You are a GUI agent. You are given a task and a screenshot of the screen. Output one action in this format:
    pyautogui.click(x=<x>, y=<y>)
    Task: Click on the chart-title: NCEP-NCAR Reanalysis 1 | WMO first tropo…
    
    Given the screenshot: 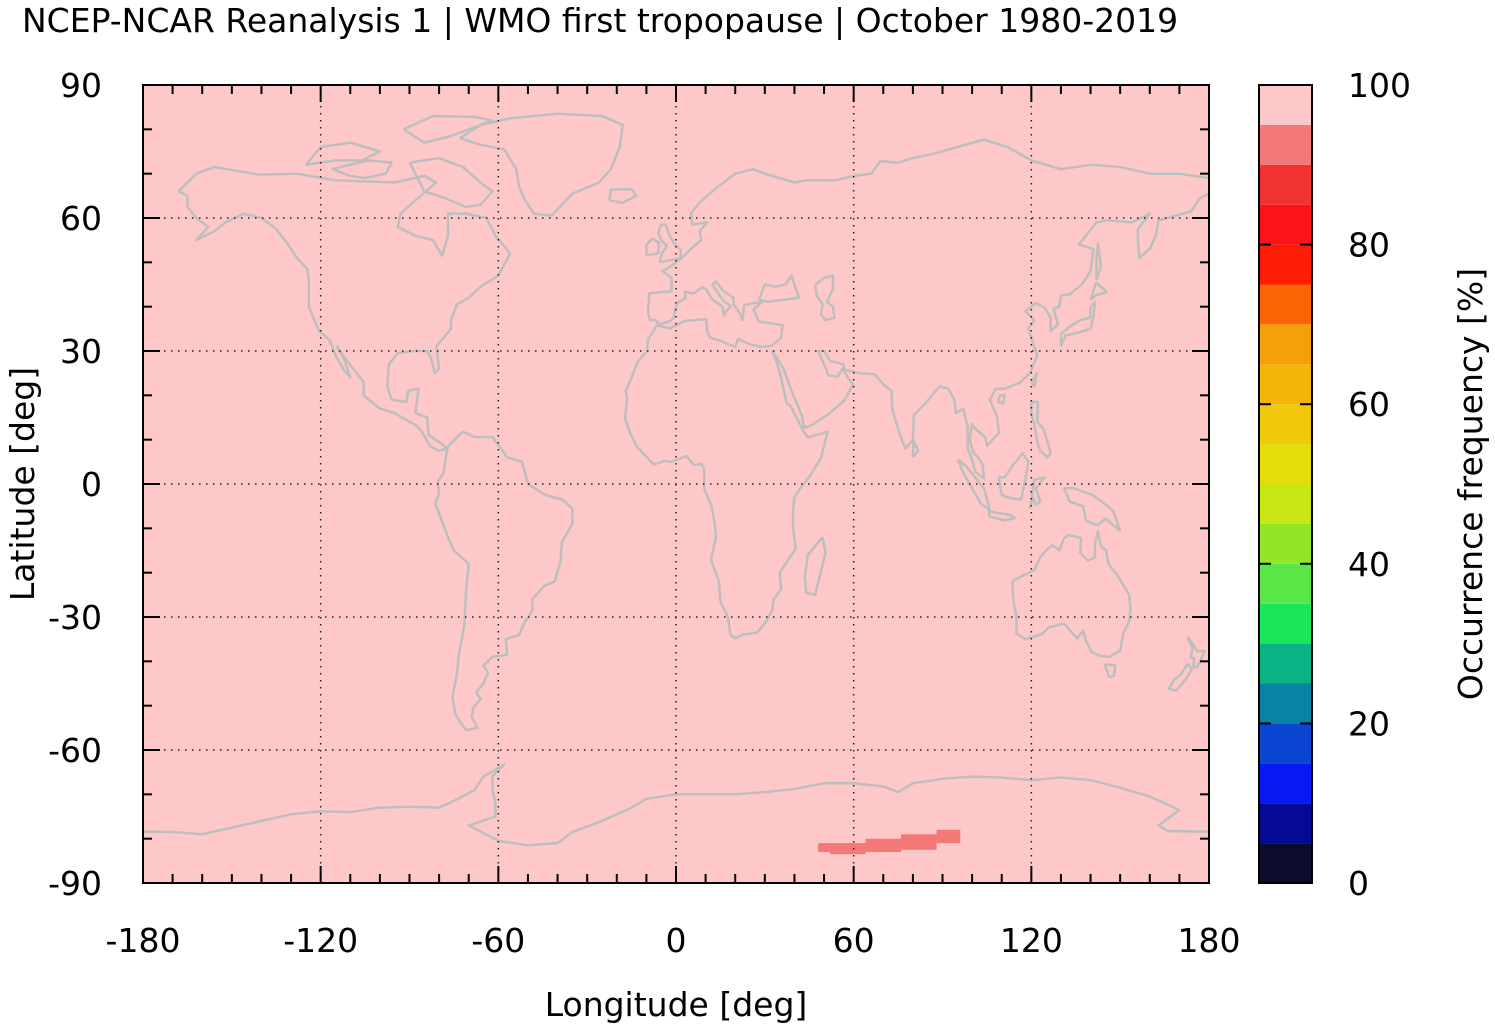 What is the action you would take?
    pyautogui.click(x=600, y=20)
    